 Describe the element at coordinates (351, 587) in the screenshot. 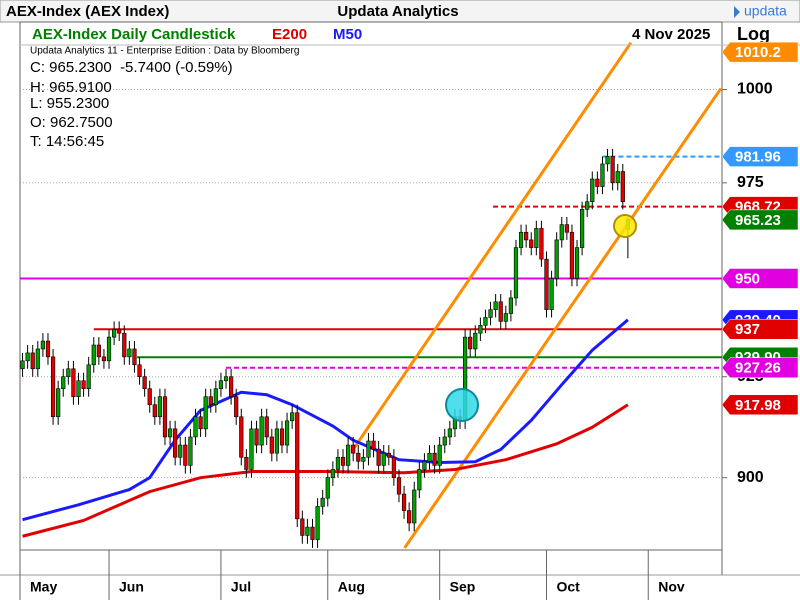

I see `x-tick-label: Aug` at that location.